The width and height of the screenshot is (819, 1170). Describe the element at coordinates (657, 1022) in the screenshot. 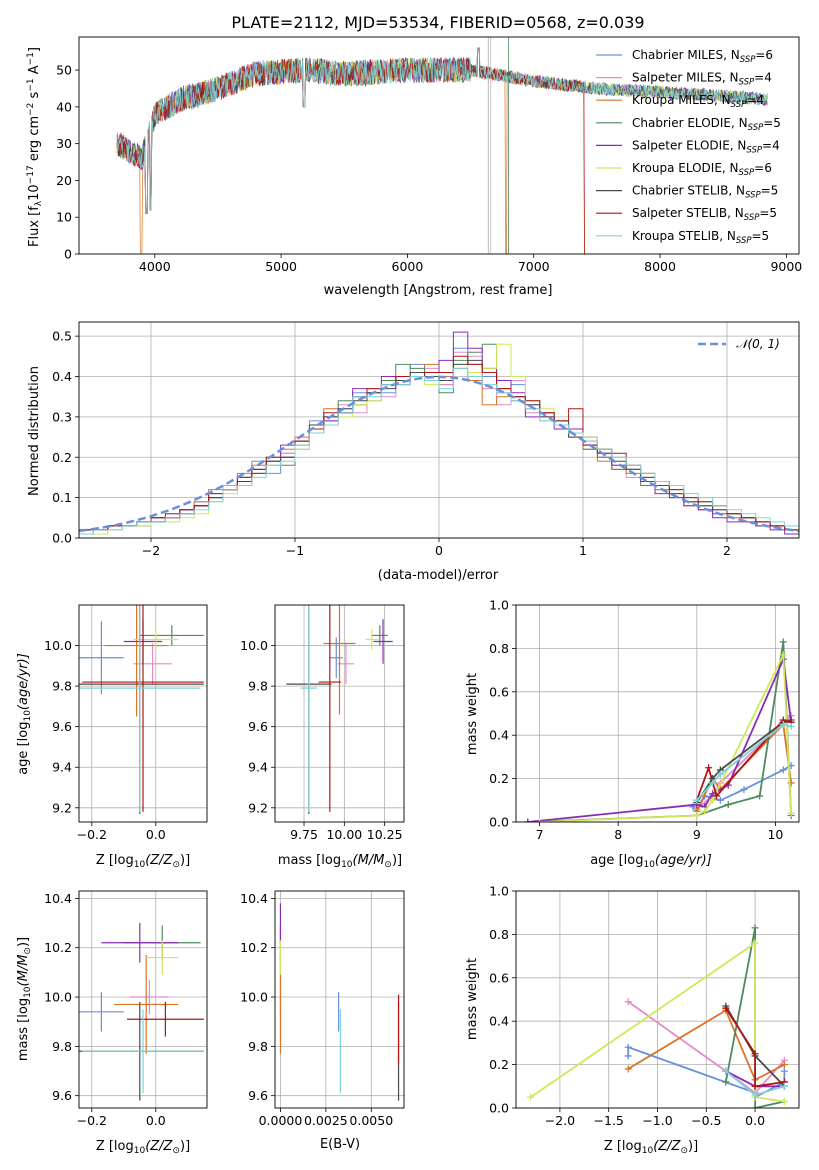

I see `mass-weight-series-line` at that location.